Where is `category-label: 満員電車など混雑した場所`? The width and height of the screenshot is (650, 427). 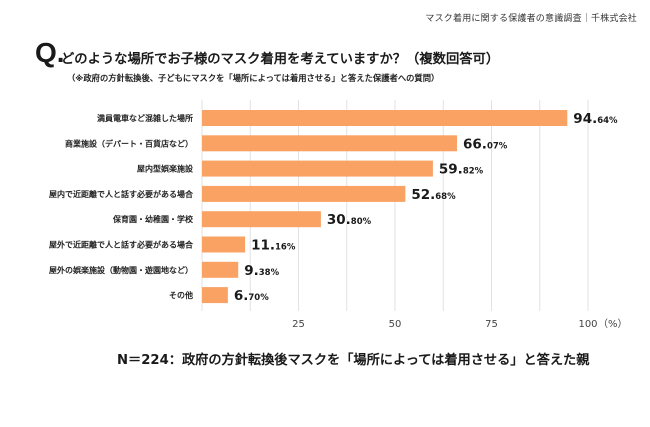
category-label: 満員電車など混雑した場所 is located at coordinates (145, 118).